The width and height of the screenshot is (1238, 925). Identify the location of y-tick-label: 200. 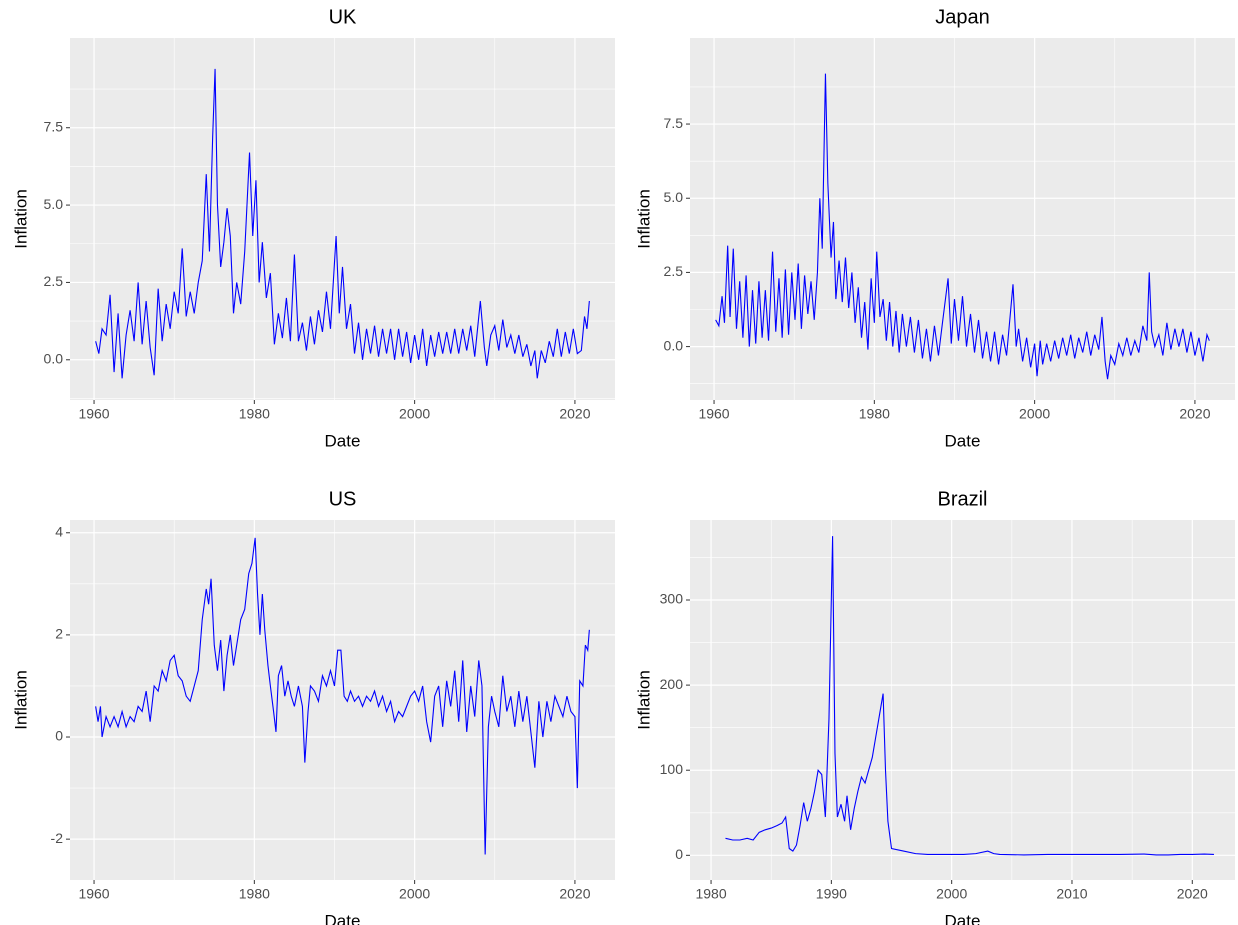
(672, 684).